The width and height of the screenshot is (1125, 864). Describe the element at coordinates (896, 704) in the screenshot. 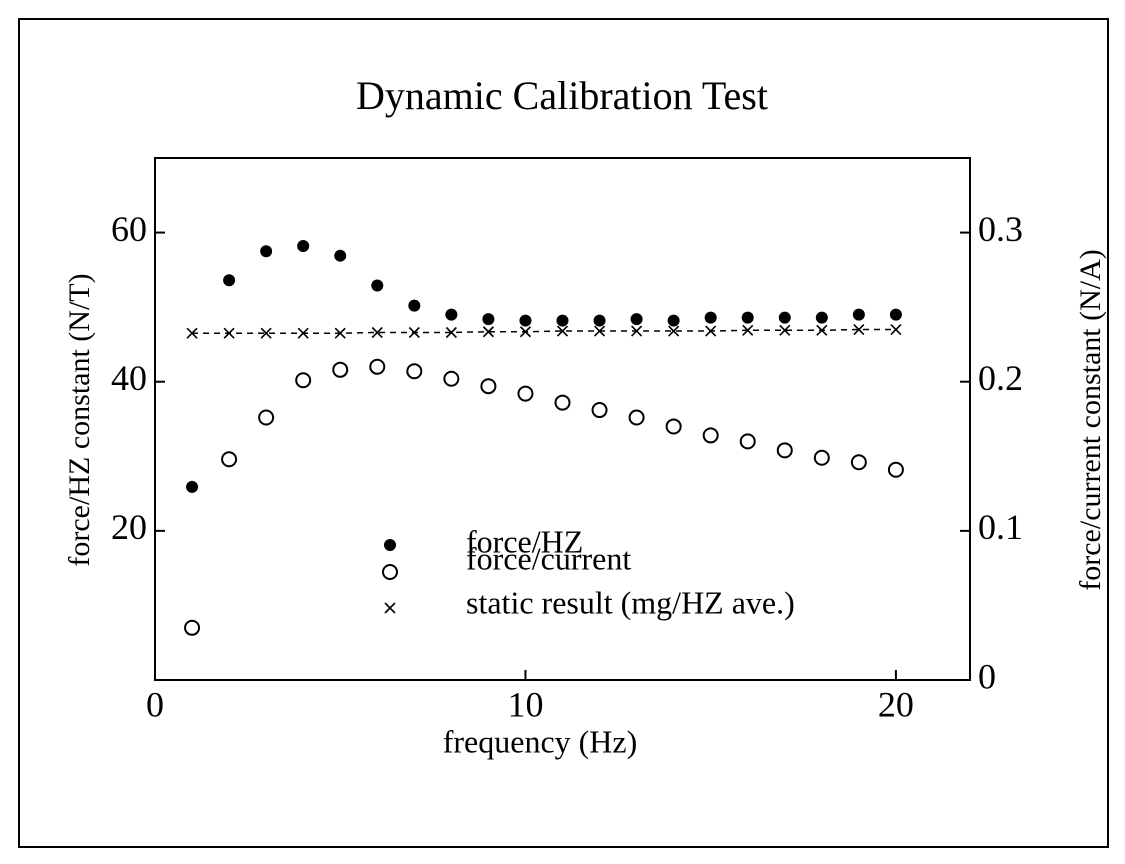

I see `x-tick-label: 20` at that location.